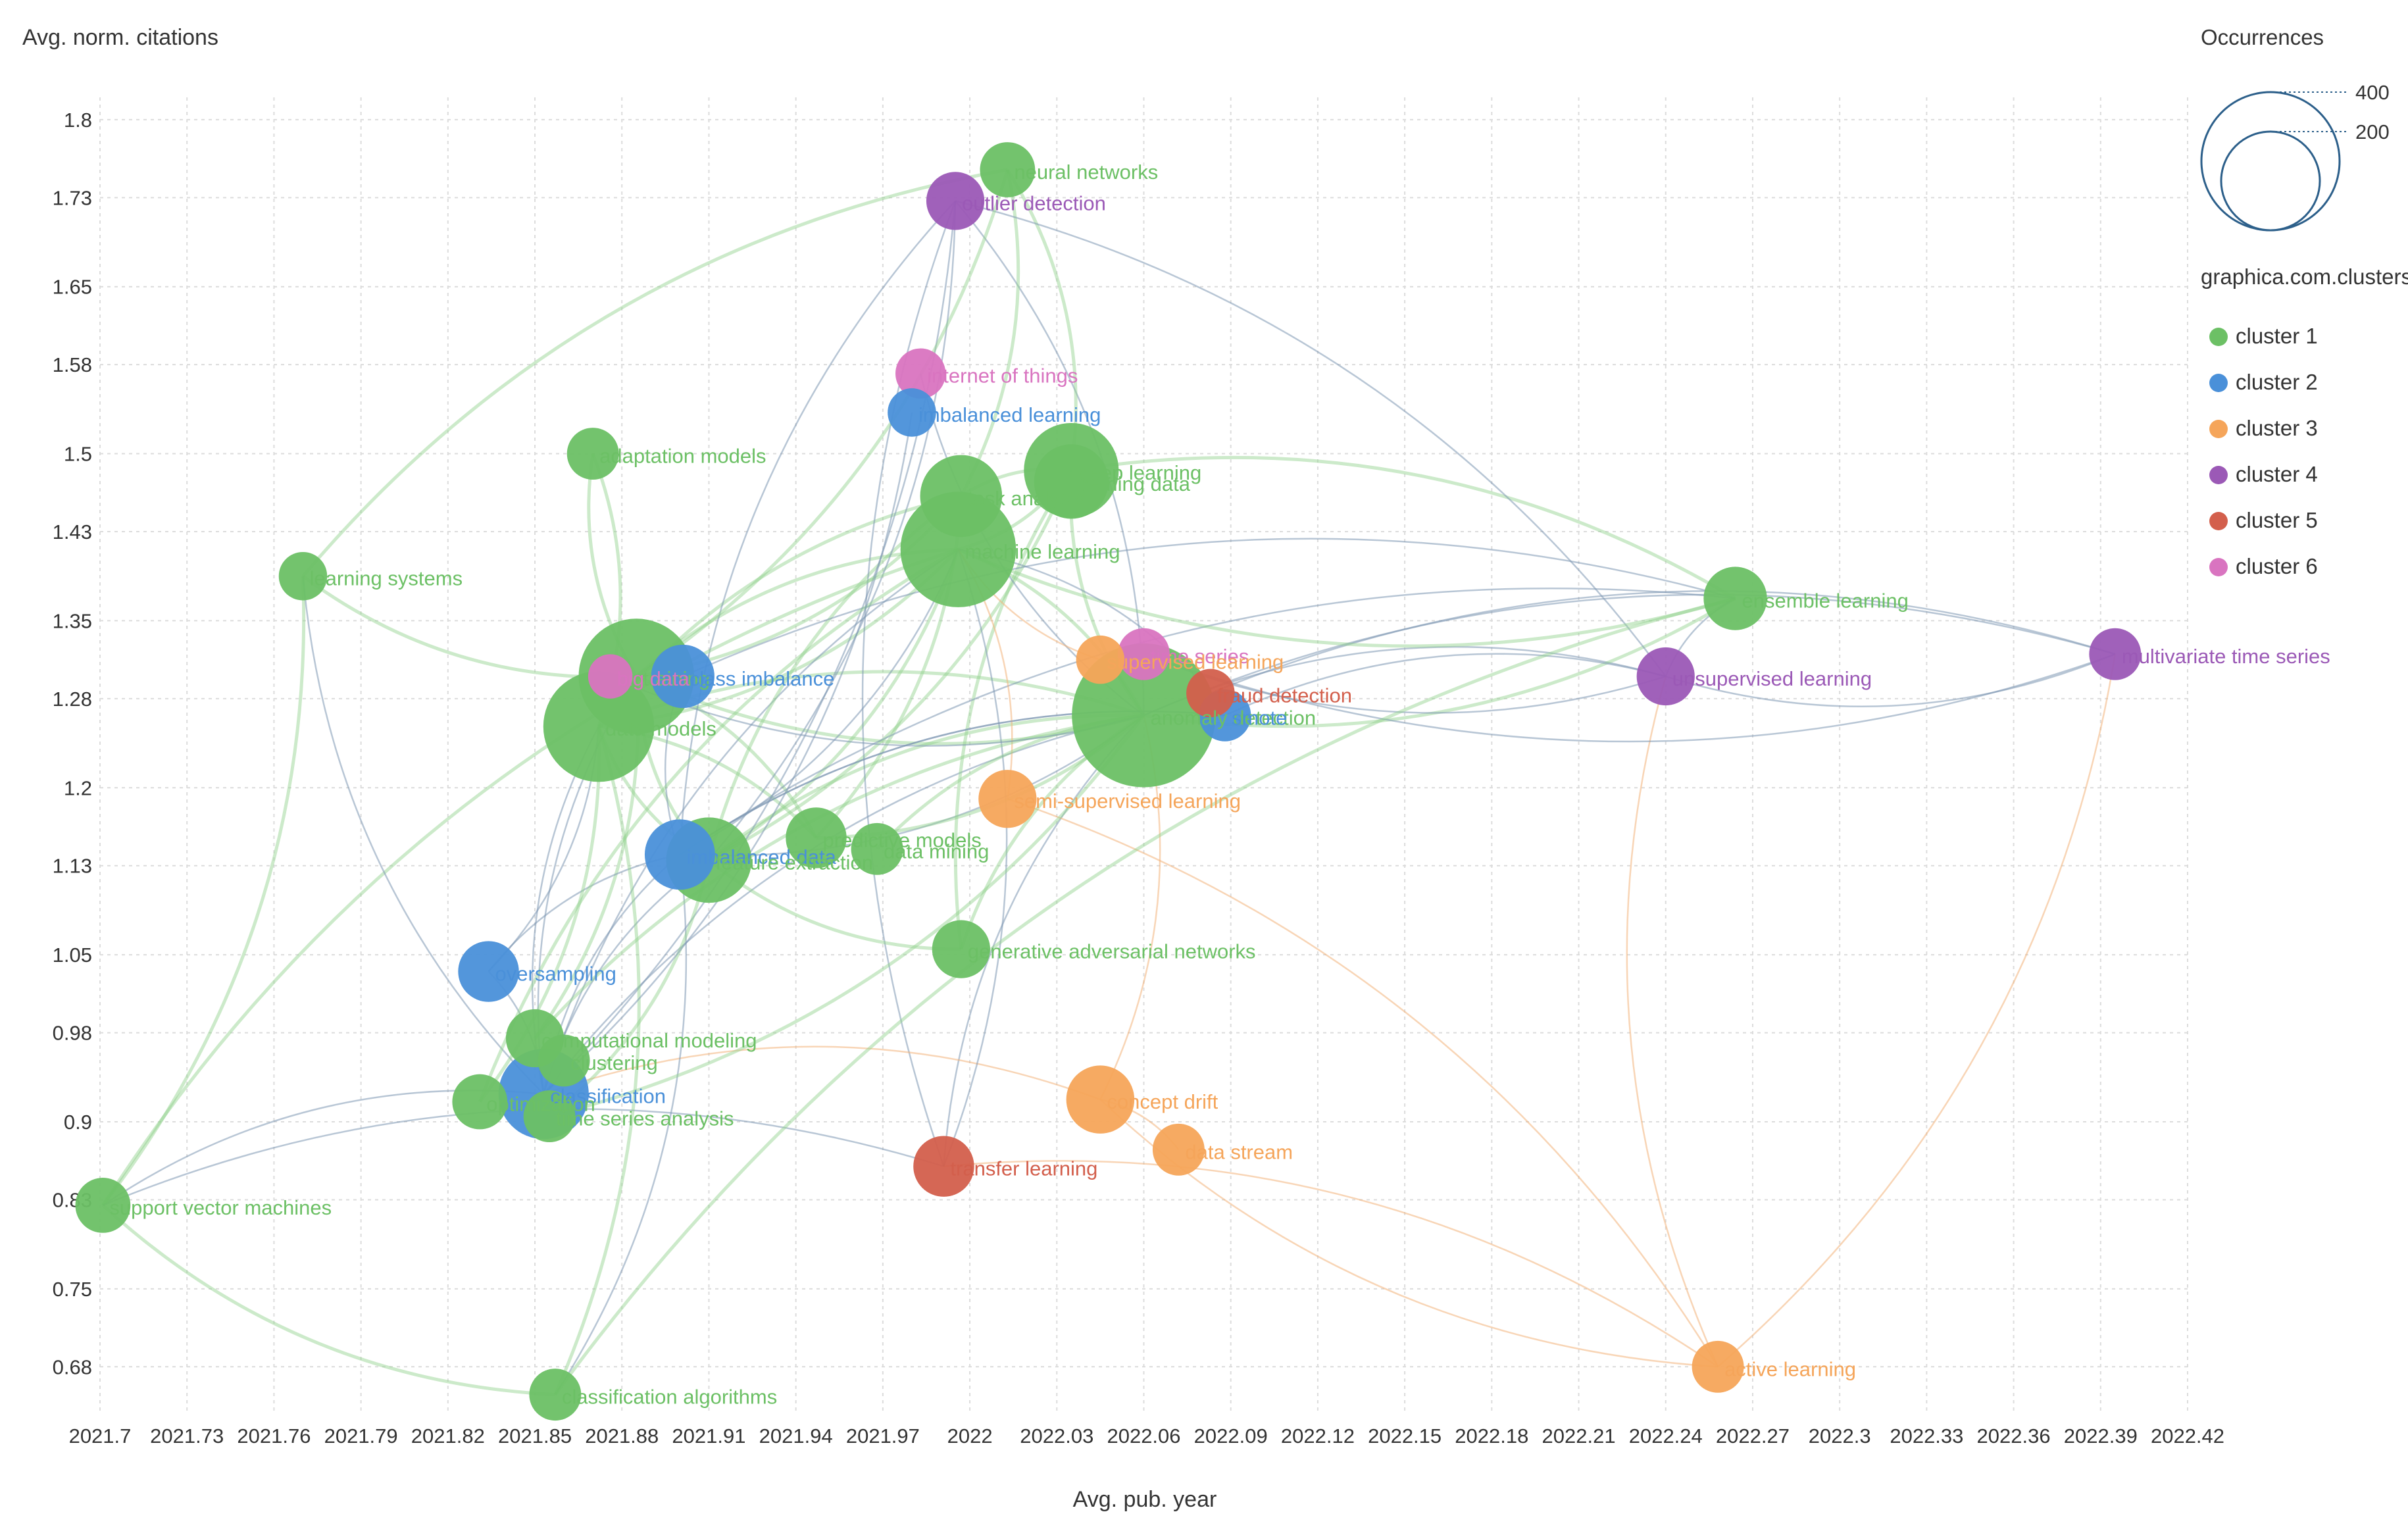 The image size is (2408, 1535). I want to click on node-label-generative-adversarial-networks: generative adversarial networks, so click(1112, 951).